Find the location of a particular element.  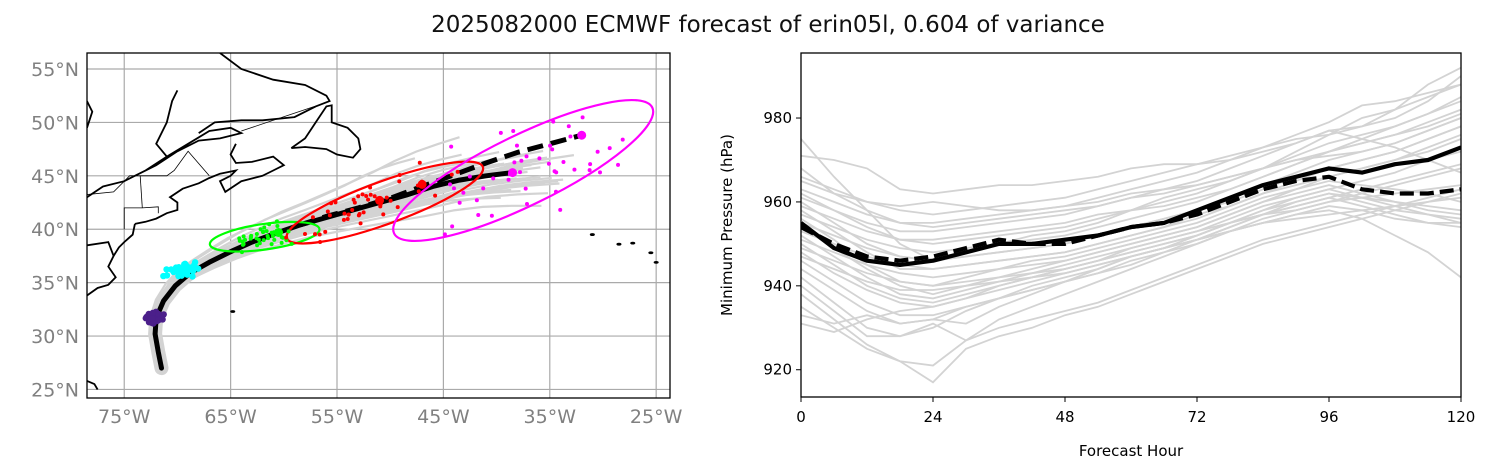

x-axis-label: Forecast Hour is located at coordinates (1131, 451).